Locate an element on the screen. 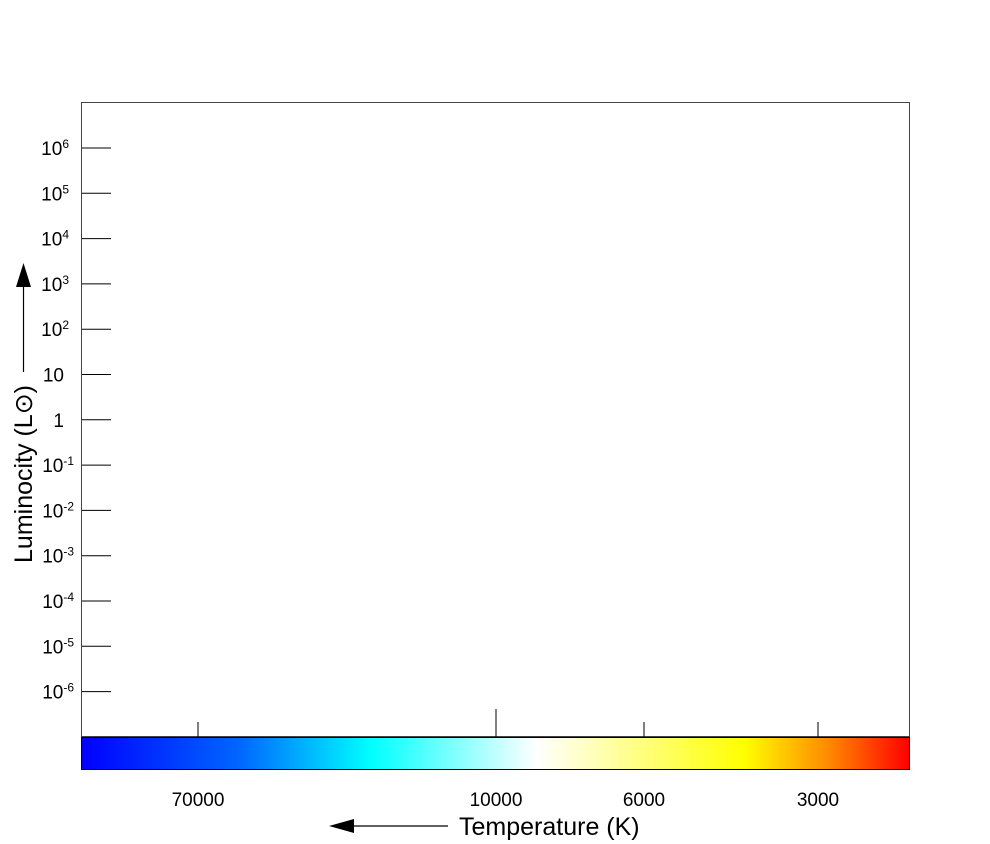 The height and width of the screenshot is (844, 990). y-tick-label: 10⁶ is located at coordinates (55, 148).